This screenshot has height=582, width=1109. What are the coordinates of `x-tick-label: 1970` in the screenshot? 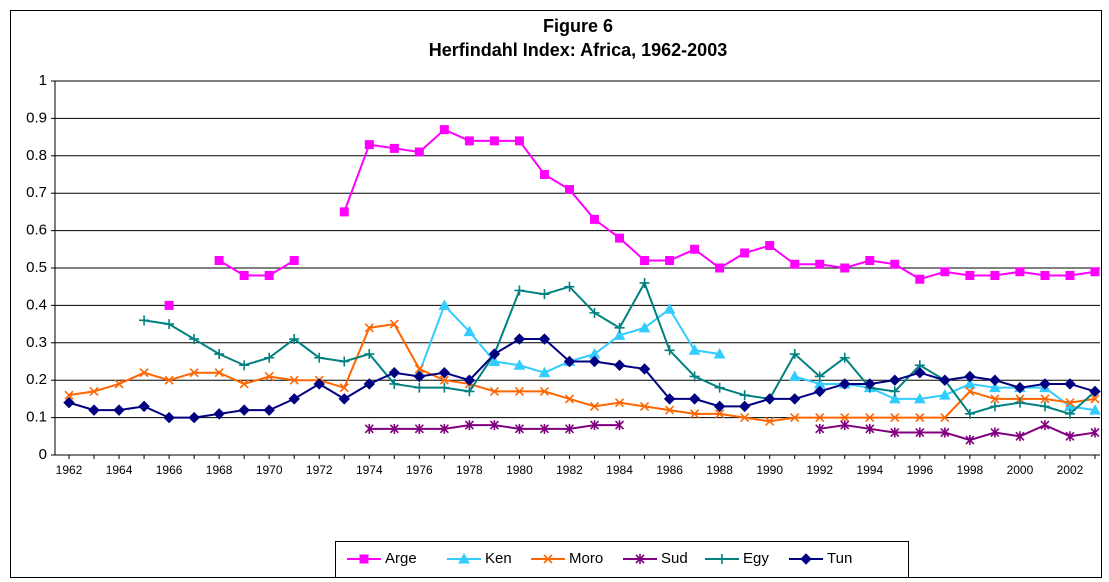 It's located at (269, 470).